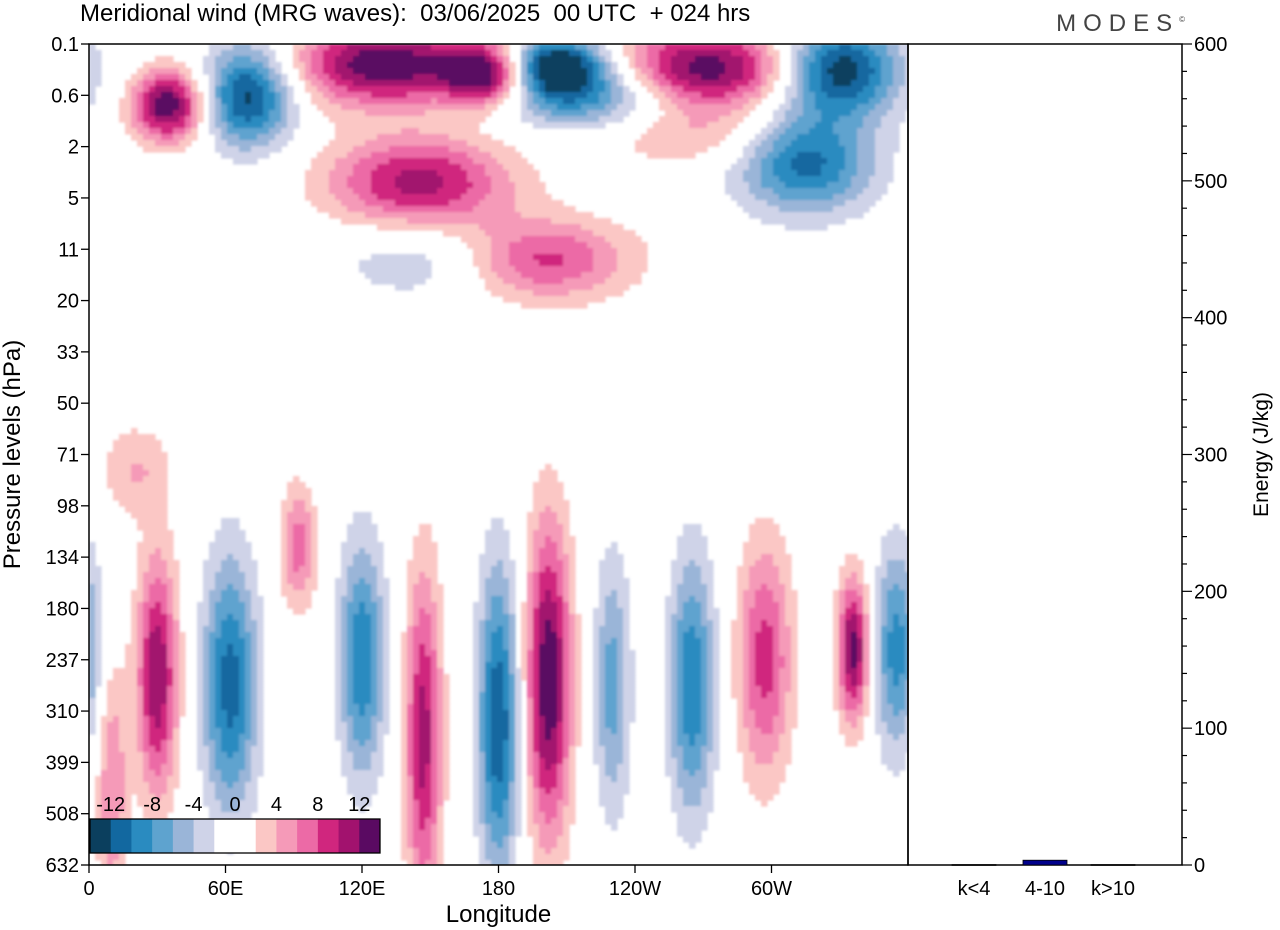 The width and height of the screenshot is (1280, 930). I want to click on energy-category-label: k<4, so click(974, 889).